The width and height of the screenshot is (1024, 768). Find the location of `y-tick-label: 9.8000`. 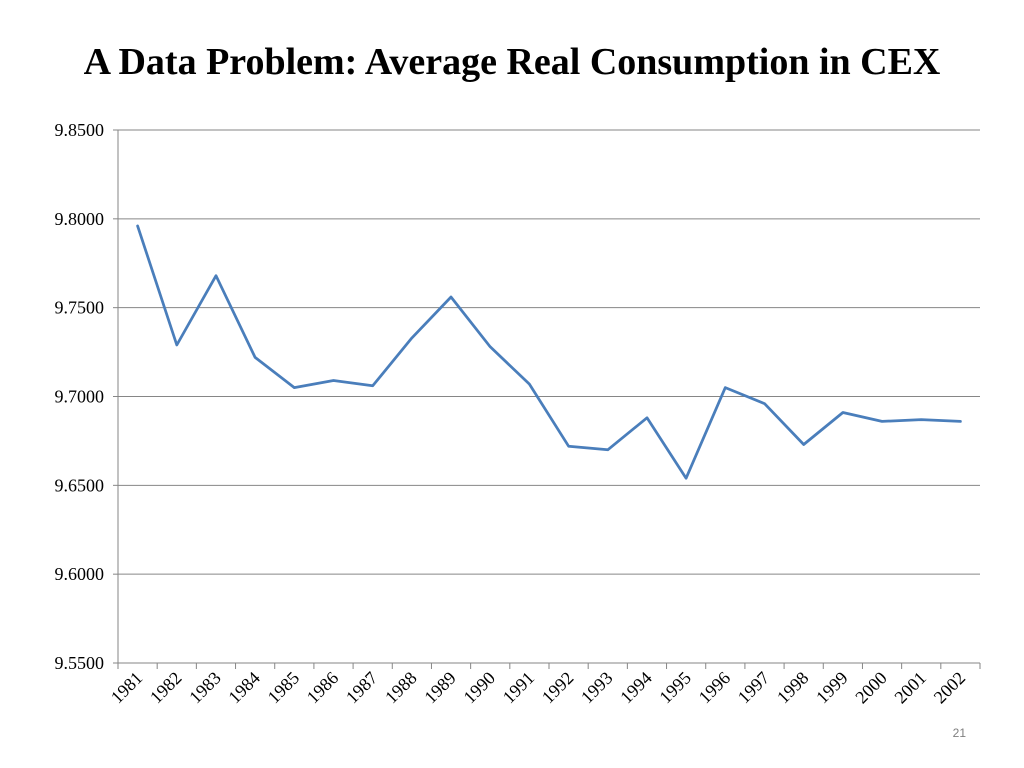

y-tick-label: 9.8000 is located at coordinates (80, 219).